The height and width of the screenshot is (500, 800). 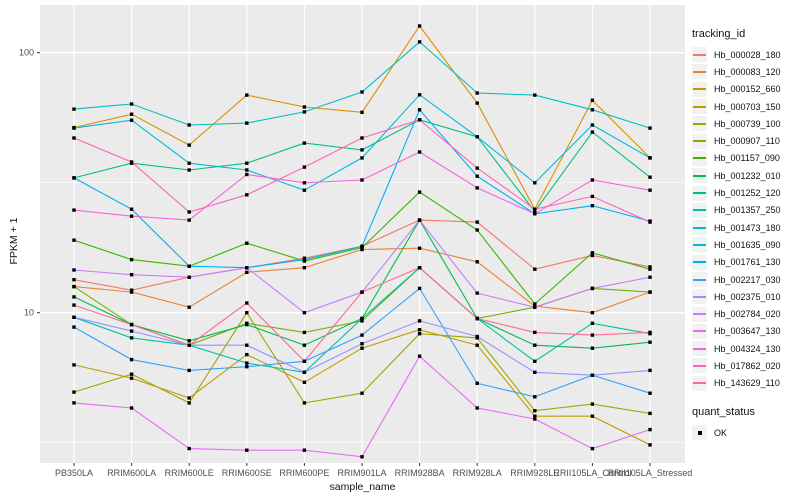 I want to click on x-tick-label: RRIM928LE, so click(x=534, y=473).